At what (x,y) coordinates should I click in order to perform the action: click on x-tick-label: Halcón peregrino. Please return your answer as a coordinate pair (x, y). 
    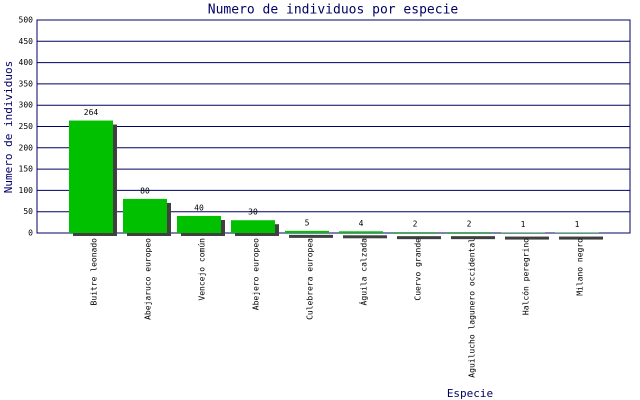
    Looking at the image, I should click on (526, 276).